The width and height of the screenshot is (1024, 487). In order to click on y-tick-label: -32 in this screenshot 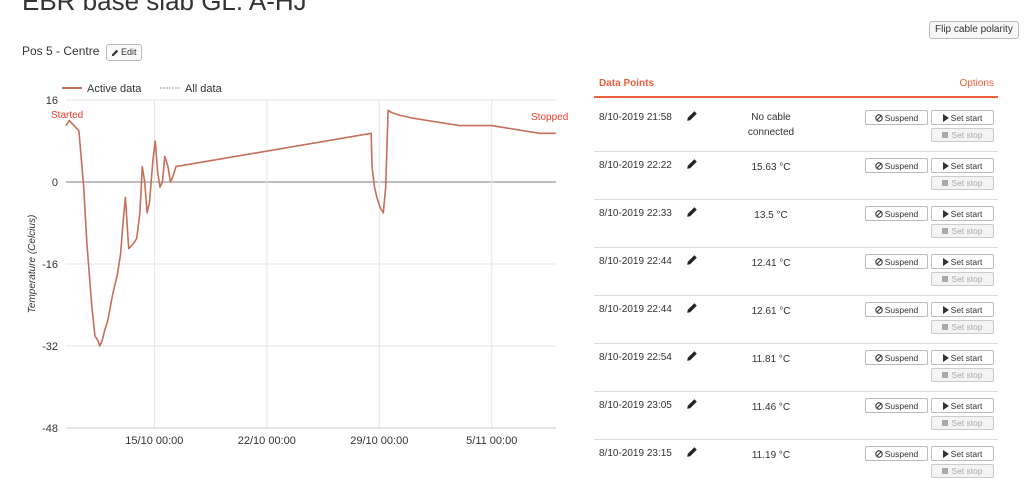, I will do `click(50, 347)`.